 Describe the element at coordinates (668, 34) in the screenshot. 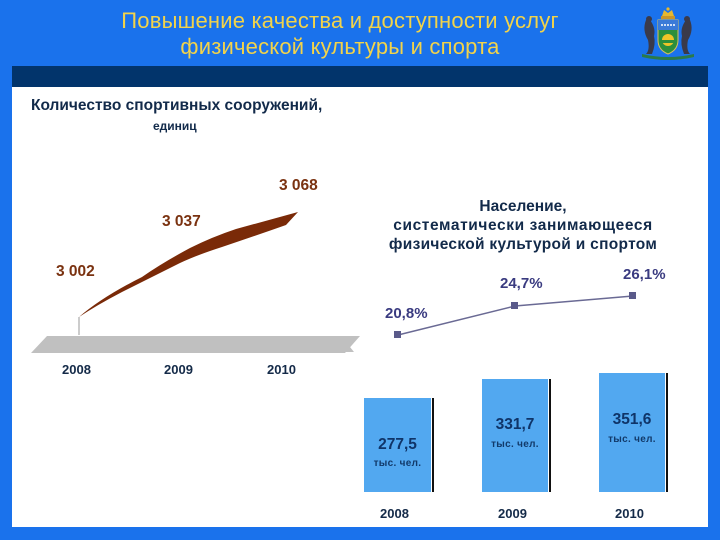

I see `coat-of-arms-icon` at that location.